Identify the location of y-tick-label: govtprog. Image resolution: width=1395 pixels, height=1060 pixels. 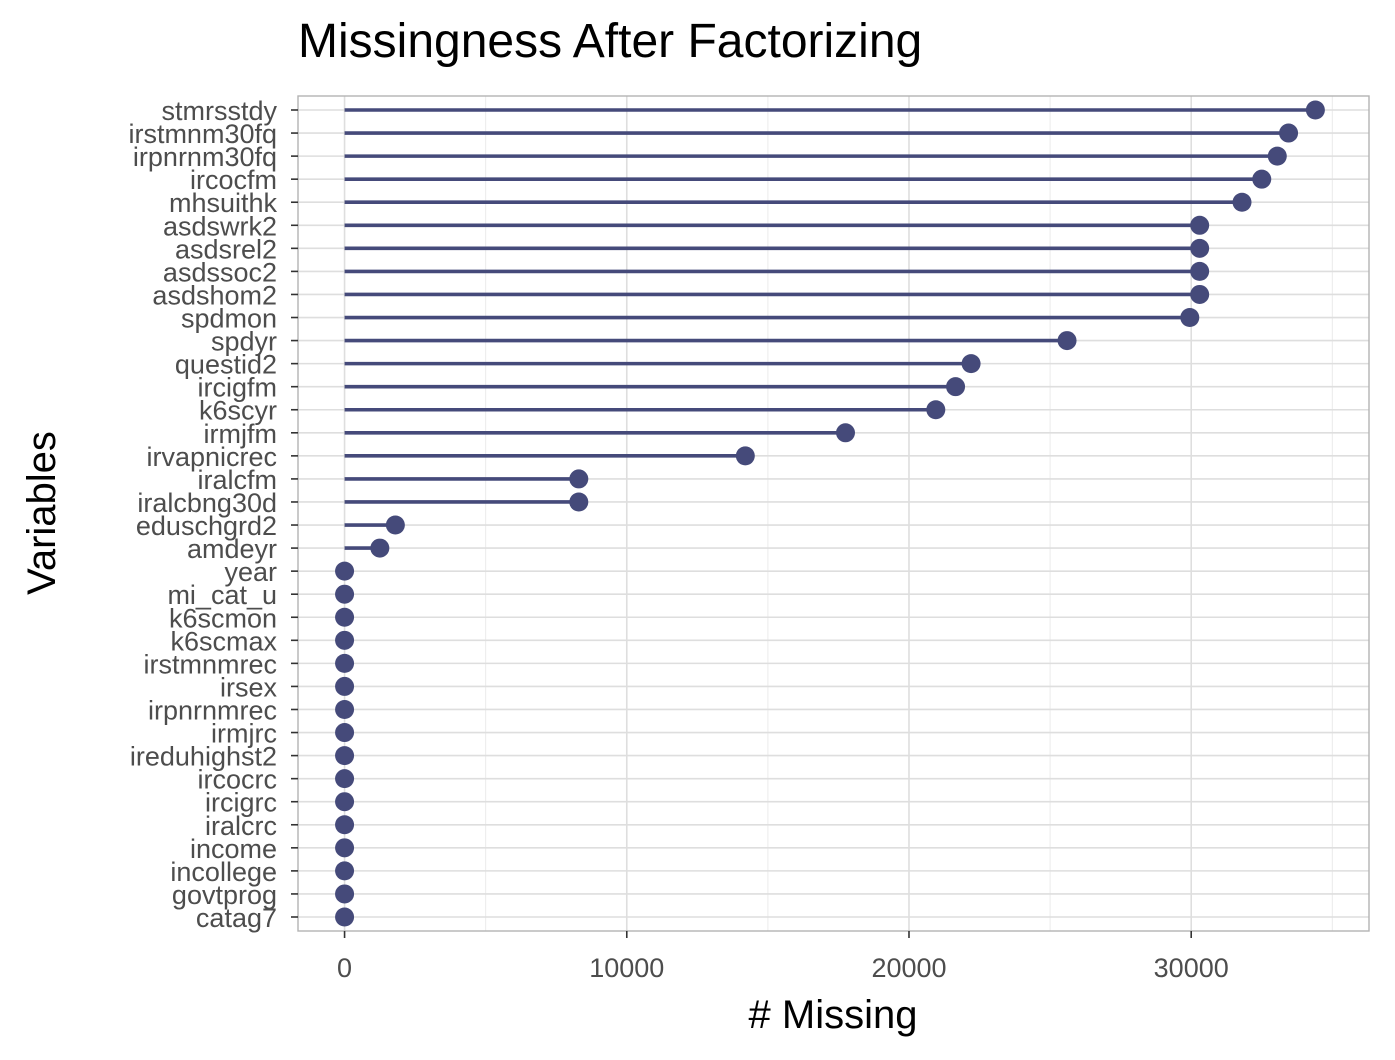
(224, 895).